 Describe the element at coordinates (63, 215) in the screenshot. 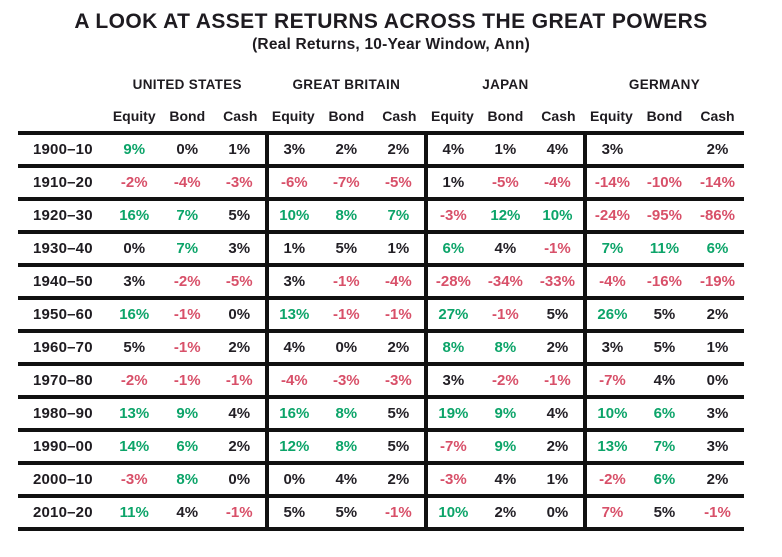

I see `period-cell: 1920–30` at that location.